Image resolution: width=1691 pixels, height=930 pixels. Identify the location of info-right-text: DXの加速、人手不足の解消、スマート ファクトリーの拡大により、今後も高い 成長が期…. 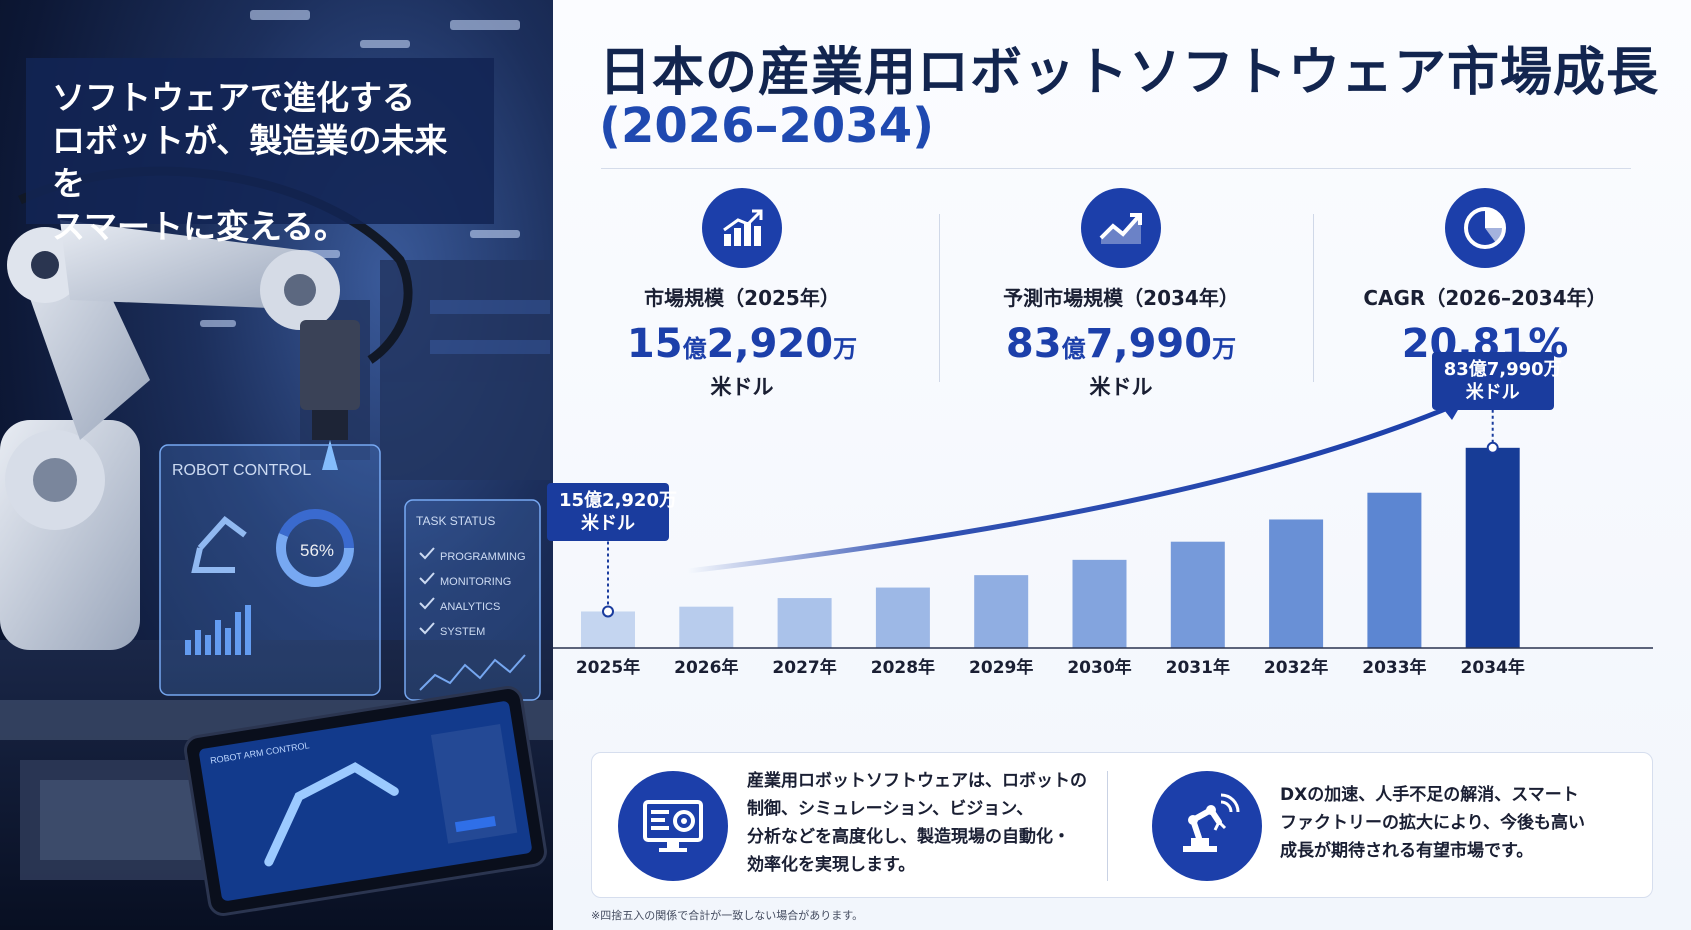
(1432, 823).